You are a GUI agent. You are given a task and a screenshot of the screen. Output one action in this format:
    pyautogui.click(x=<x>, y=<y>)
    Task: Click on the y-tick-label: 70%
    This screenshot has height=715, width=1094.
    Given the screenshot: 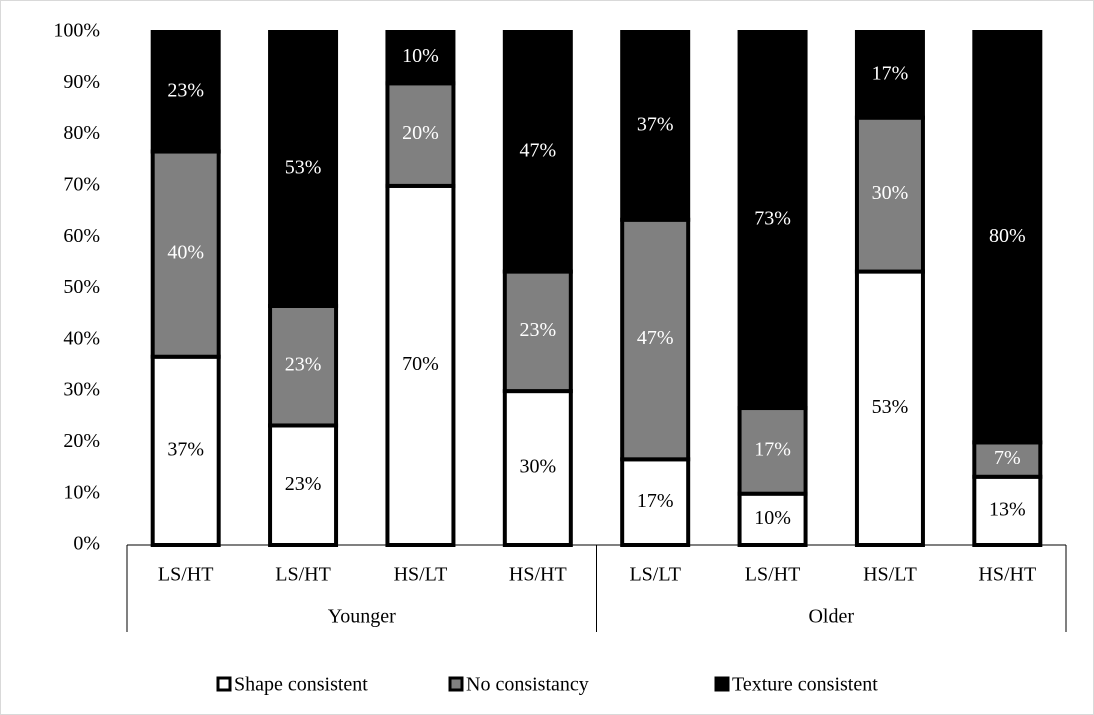 What is the action you would take?
    pyautogui.click(x=81, y=184)
    